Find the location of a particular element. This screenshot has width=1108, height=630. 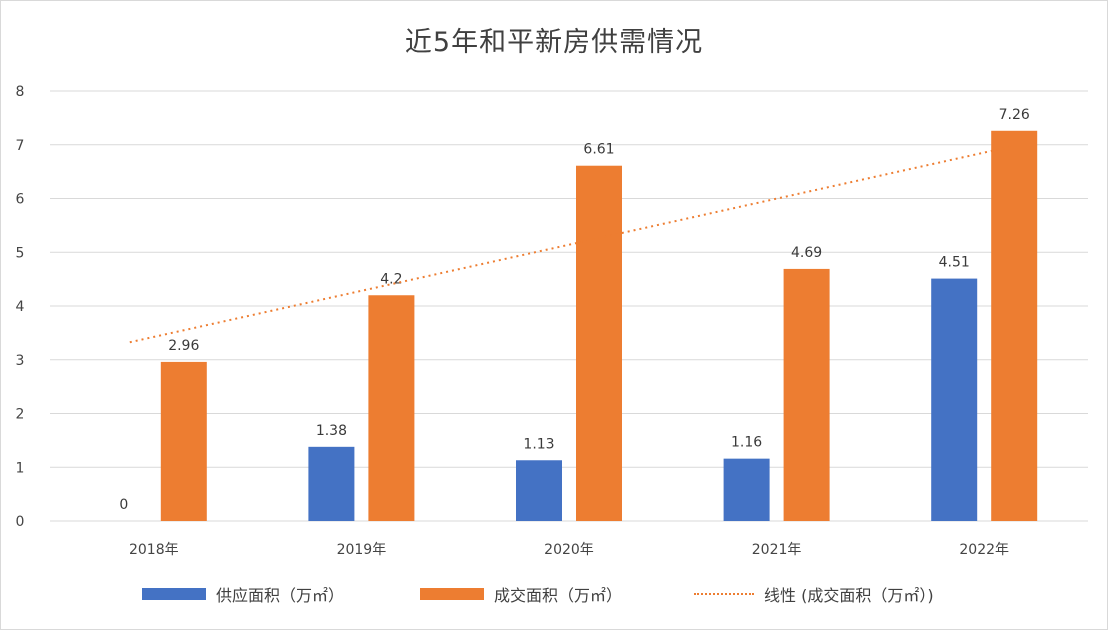

legend-item-deal: 成交面积（万㎡） is located at coordinates (521, 594).